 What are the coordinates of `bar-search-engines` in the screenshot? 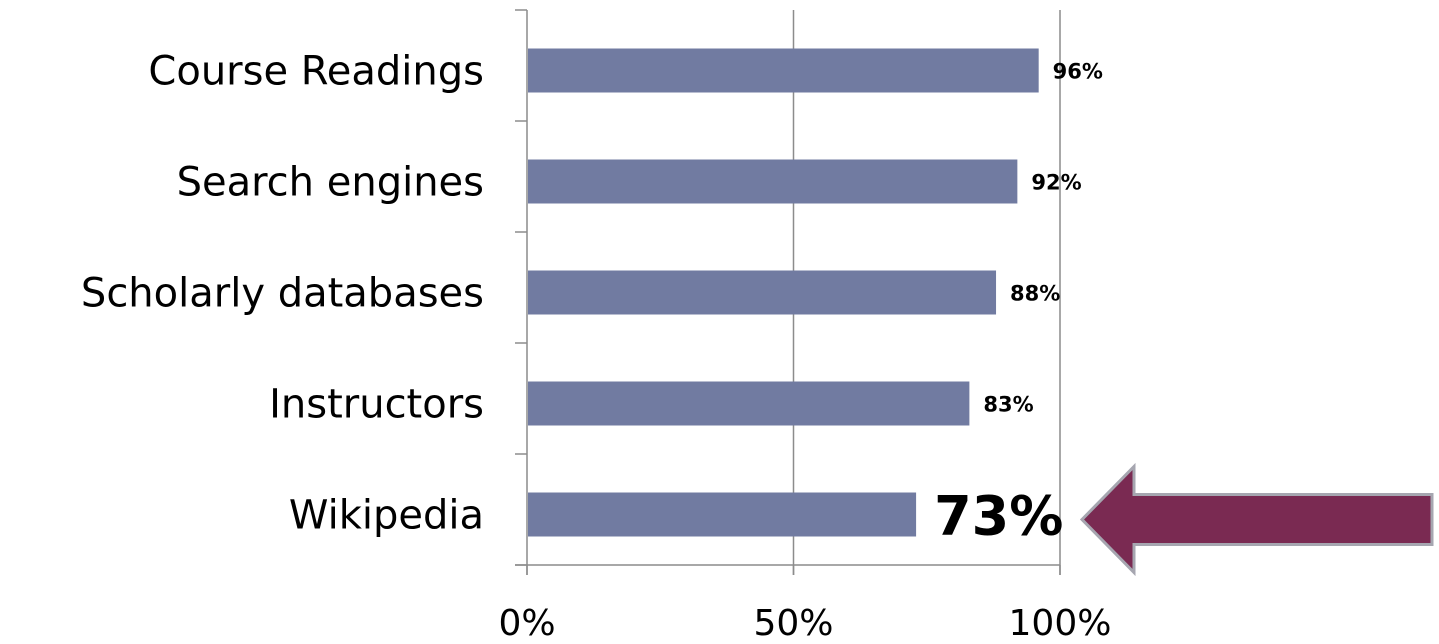 It's located at (773, 181).